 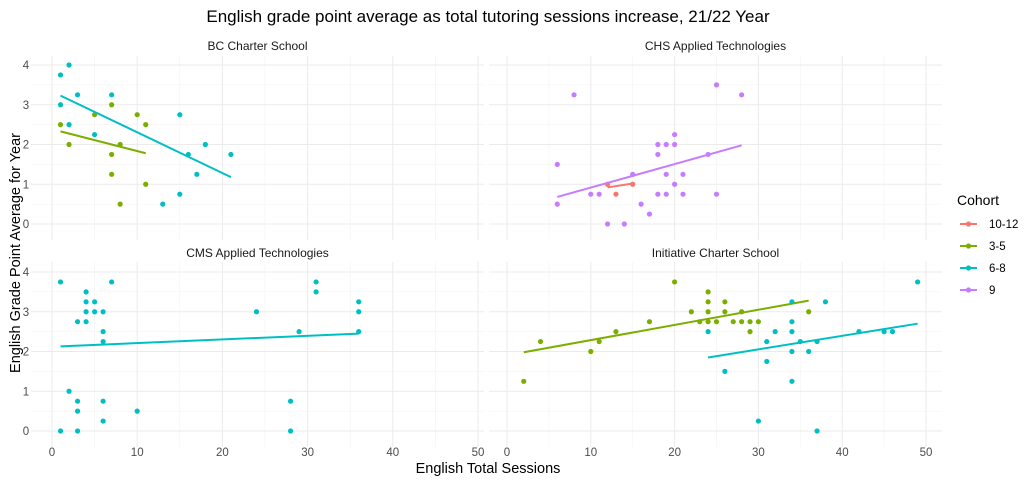 What do you see at coordinates (137, 453) in the screenshot?
I see `x-tick-label: 10` at bounding box center [137, 453].